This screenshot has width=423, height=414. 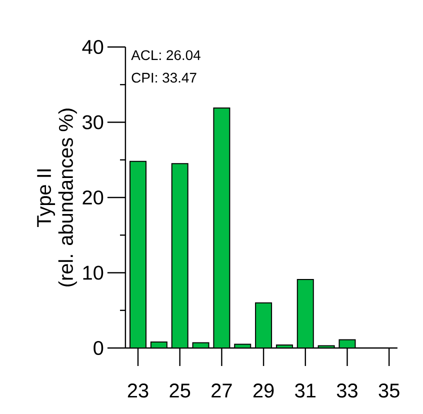 I want to click on x-tick-label: 23, so click(x=138, y=391).